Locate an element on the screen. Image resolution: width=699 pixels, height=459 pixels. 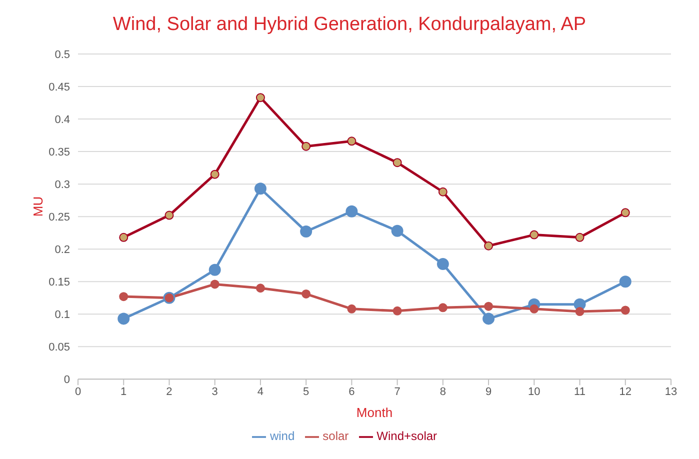
x-tick-label: 3 is located at coordinates (215, 392).